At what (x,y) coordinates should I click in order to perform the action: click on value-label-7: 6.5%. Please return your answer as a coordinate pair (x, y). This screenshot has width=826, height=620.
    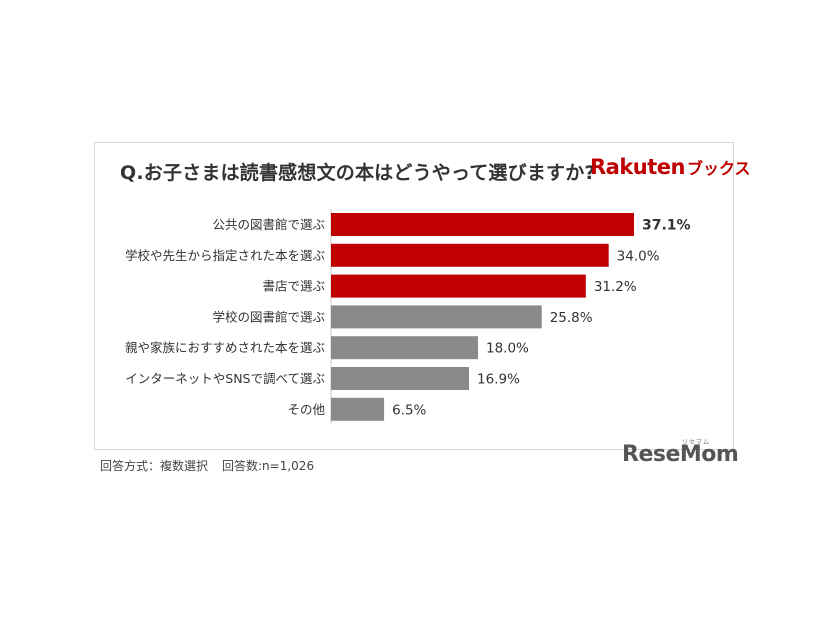
    Looking at the image, I should click on (409, 410).